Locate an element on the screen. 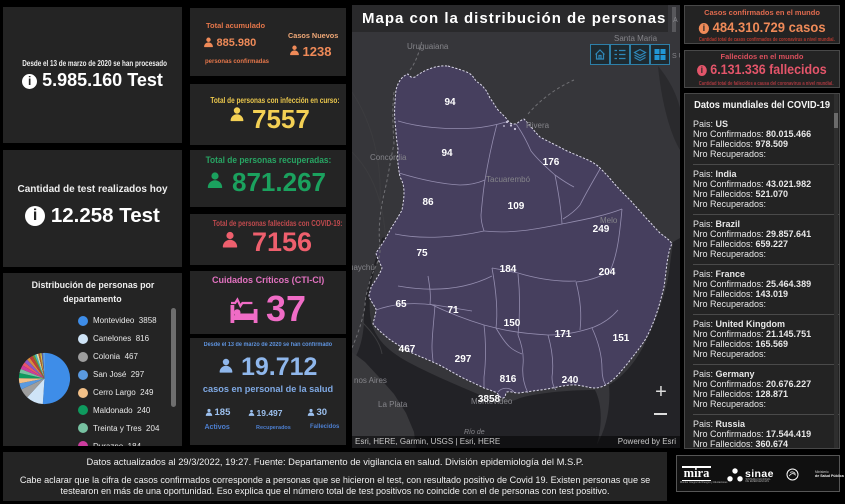 The height and width of the screenshot is (504, 845). svg-text: 249 is located at coordinates (601, 229).